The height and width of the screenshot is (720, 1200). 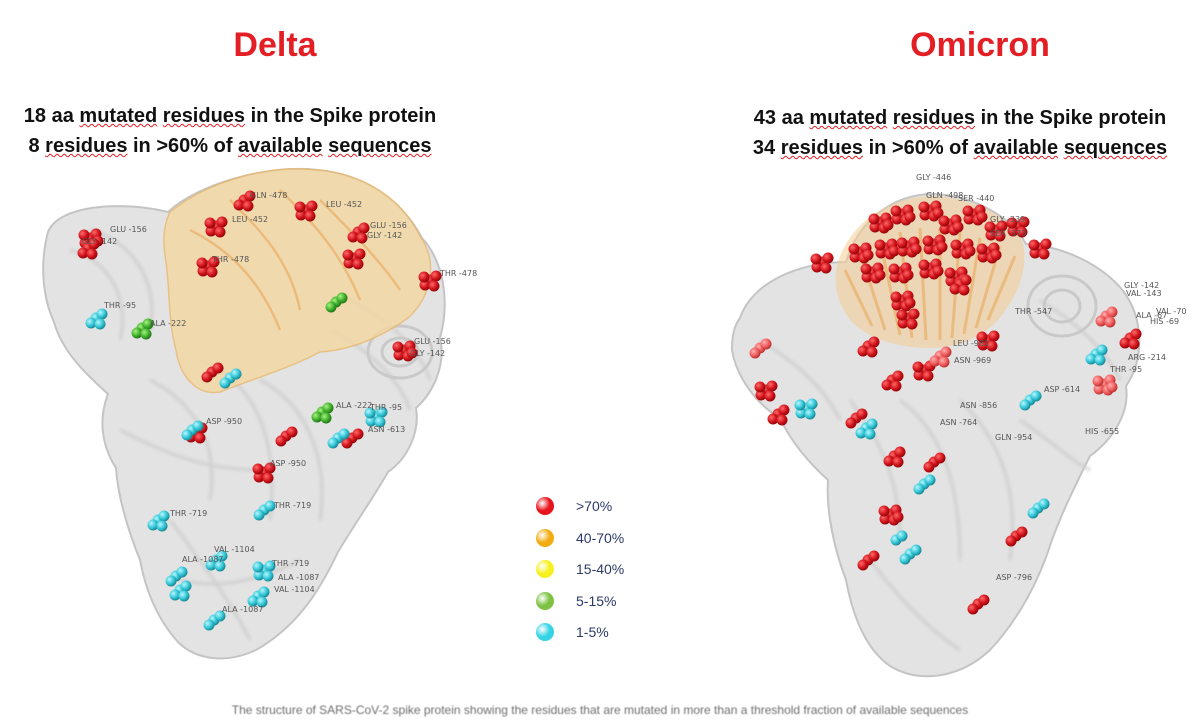 I want to click on omicron-residue-label: THR -547, so click(x=1033, y=311).